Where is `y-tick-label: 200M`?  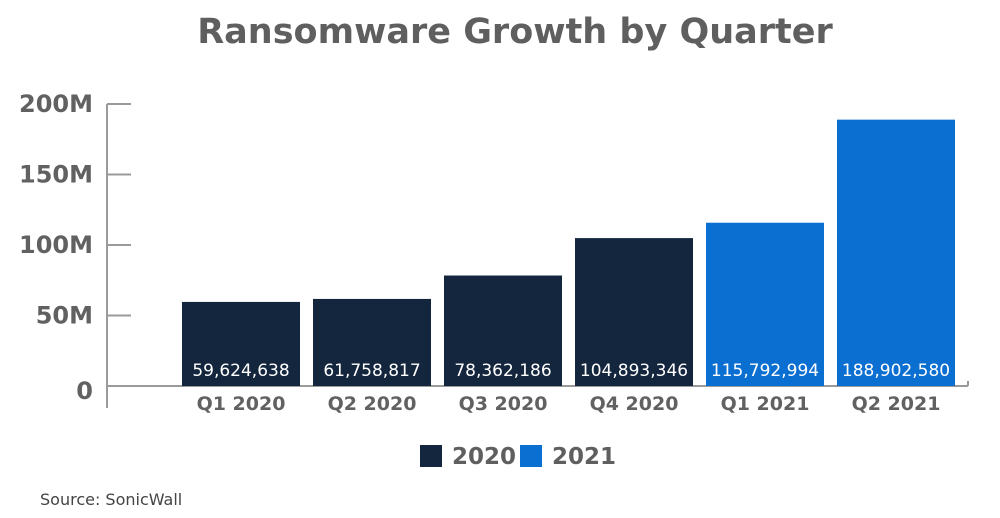
y-tick-label: 200M is located at coordinates (56, 104).